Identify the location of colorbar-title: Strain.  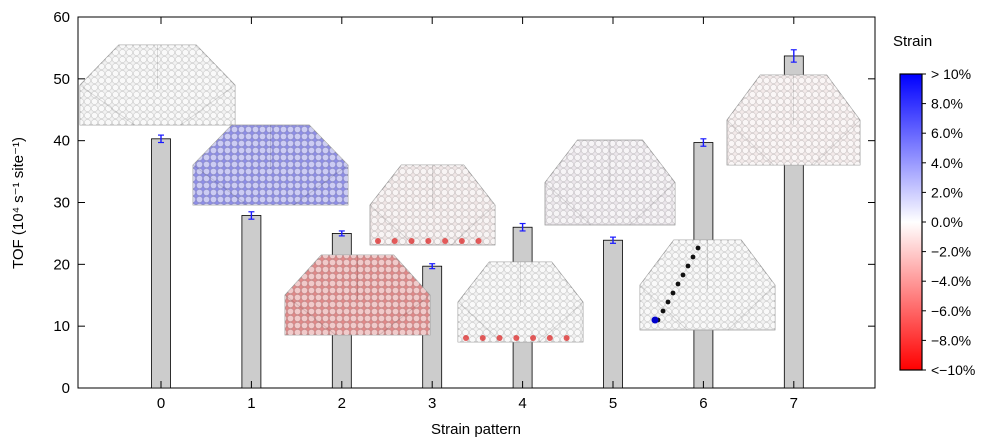
(912, 41).